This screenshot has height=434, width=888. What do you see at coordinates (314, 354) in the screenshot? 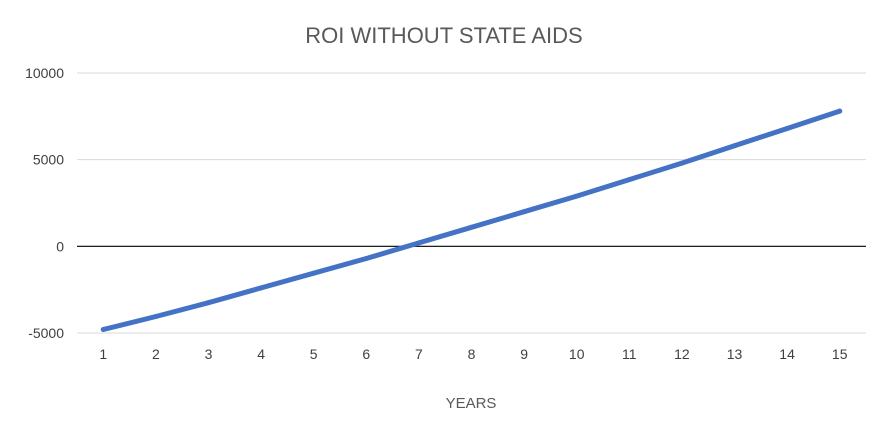
I see `x-tick-label: 5` at bounding box center [314, 354].